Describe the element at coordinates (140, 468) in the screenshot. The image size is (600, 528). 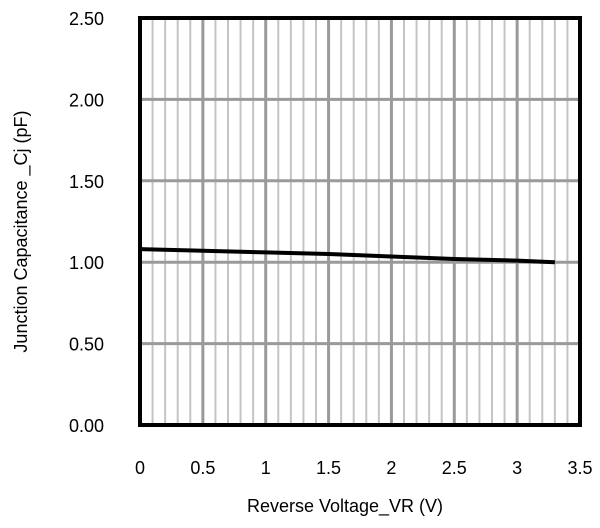
I see `x-tick-label: 0` at that location.